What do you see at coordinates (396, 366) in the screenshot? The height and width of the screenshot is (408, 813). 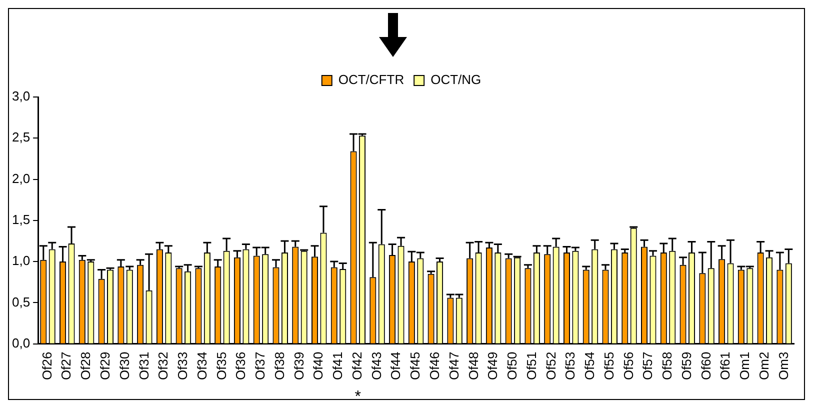 I see `x-tick-label: Of44` at bounding box center [396, 366].